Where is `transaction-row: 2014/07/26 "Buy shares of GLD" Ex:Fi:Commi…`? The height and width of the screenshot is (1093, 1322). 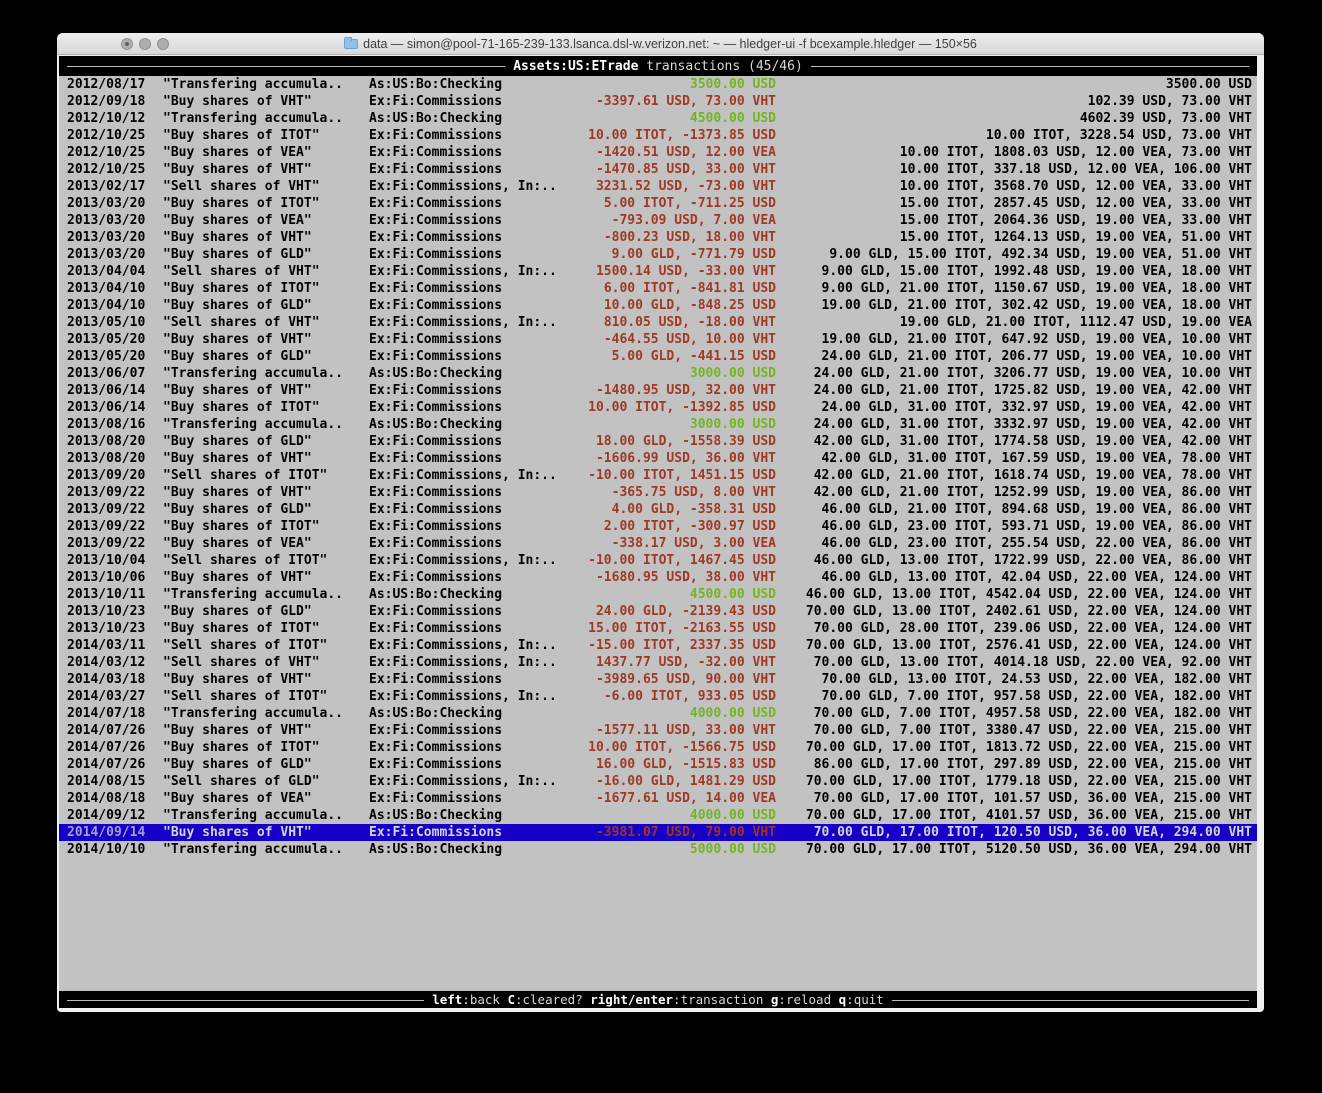
transaction-row: 2014/07/26 "Buy shares of GLD" Ex:Fi:Commi… is located at coordinates (658, 764).